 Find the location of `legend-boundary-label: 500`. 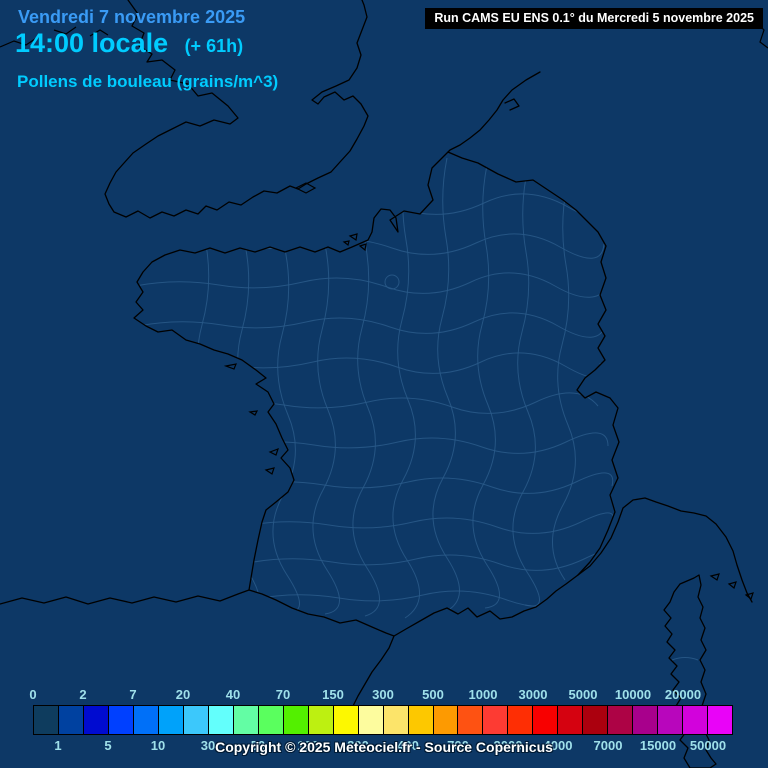

legend-boundary-label: 500 is located at coordinates (433, 694).